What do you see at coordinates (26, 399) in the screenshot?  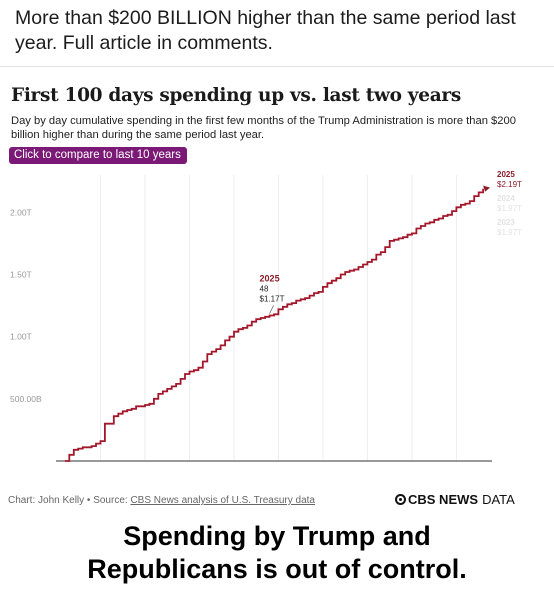 I see `y-tick-label: 500.00B` at bounding box center [26, 399].